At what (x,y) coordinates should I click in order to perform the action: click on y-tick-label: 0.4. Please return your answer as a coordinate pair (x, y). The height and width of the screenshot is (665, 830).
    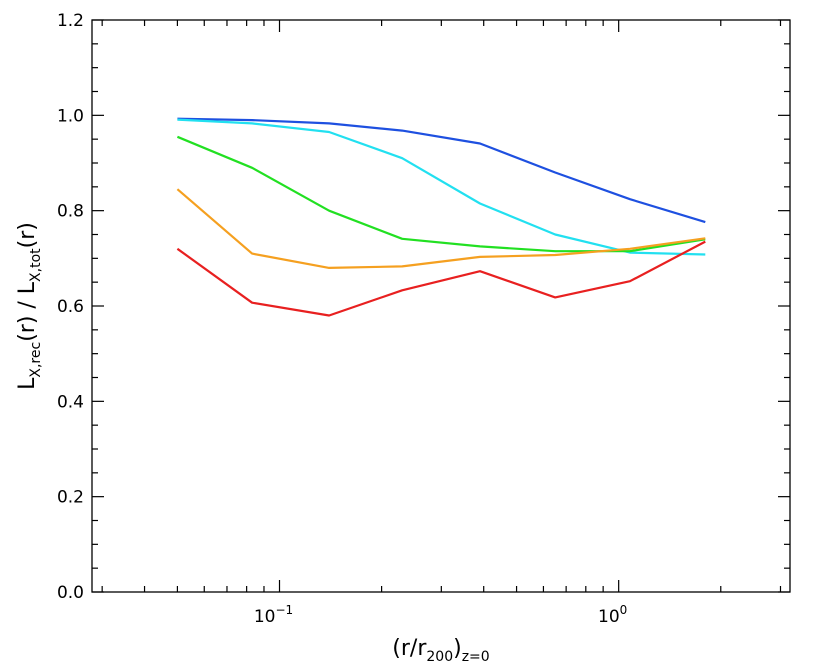
    Looking at the image, I should click on (70, 402).